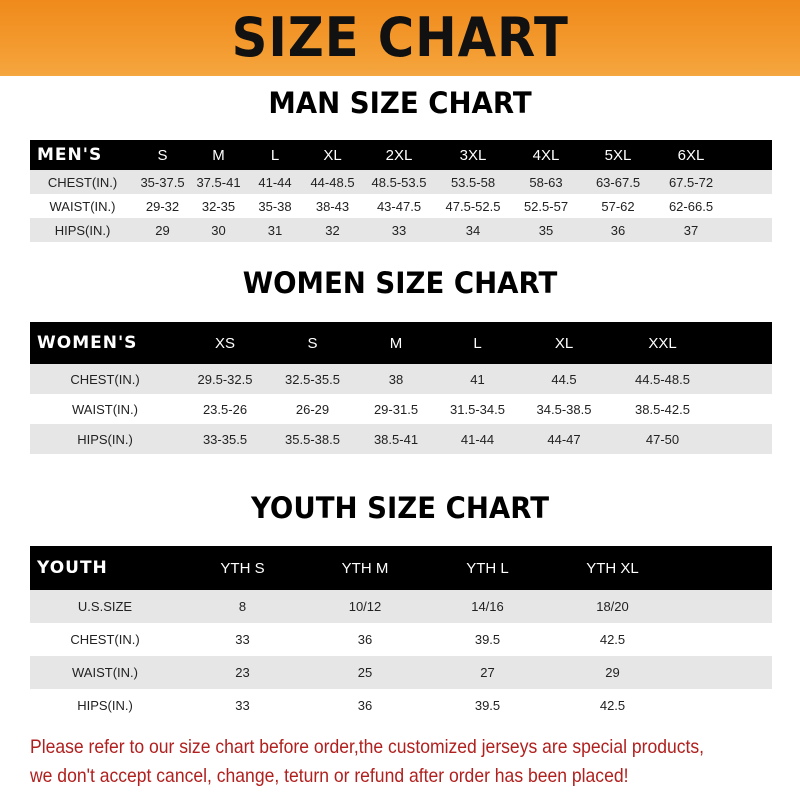 The image size is (800, 800). Describe the element at coordinates (477, 379) in the screenshot. I see `table-cell: 41` at that location.